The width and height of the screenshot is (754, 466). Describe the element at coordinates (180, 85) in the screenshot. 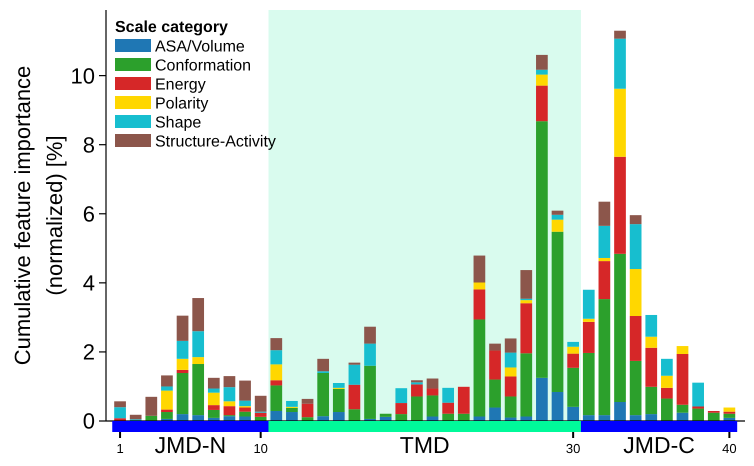

I see `legend-label: Energy` at that location.